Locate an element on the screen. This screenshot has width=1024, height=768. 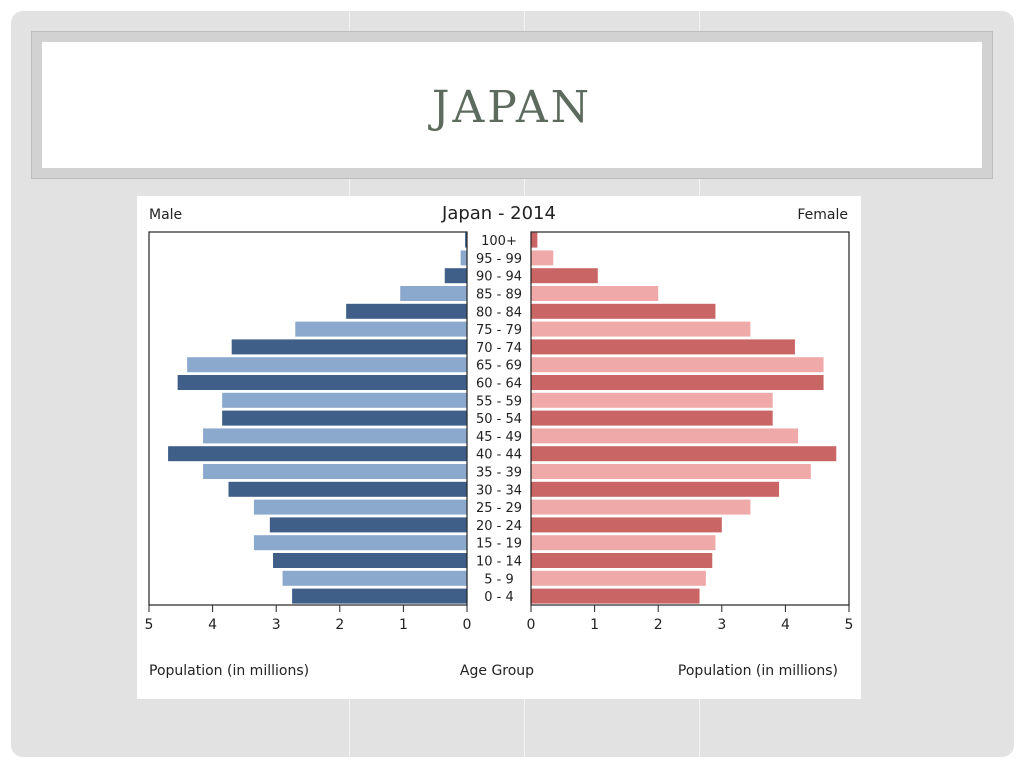
age-group-label: 35 - 39 is located at coordinates (499, 473).